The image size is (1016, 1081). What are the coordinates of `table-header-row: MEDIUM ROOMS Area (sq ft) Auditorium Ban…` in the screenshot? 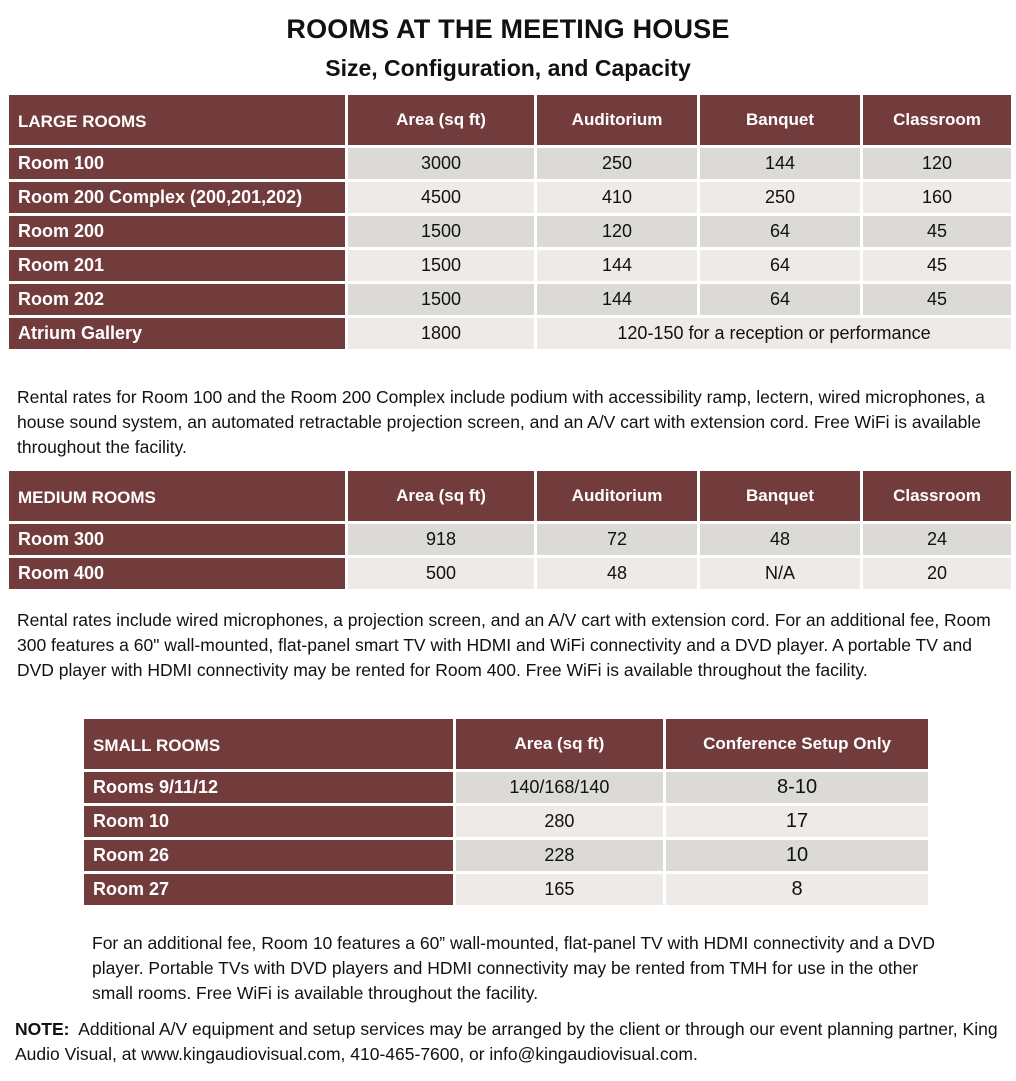 It's located at (510, 496).